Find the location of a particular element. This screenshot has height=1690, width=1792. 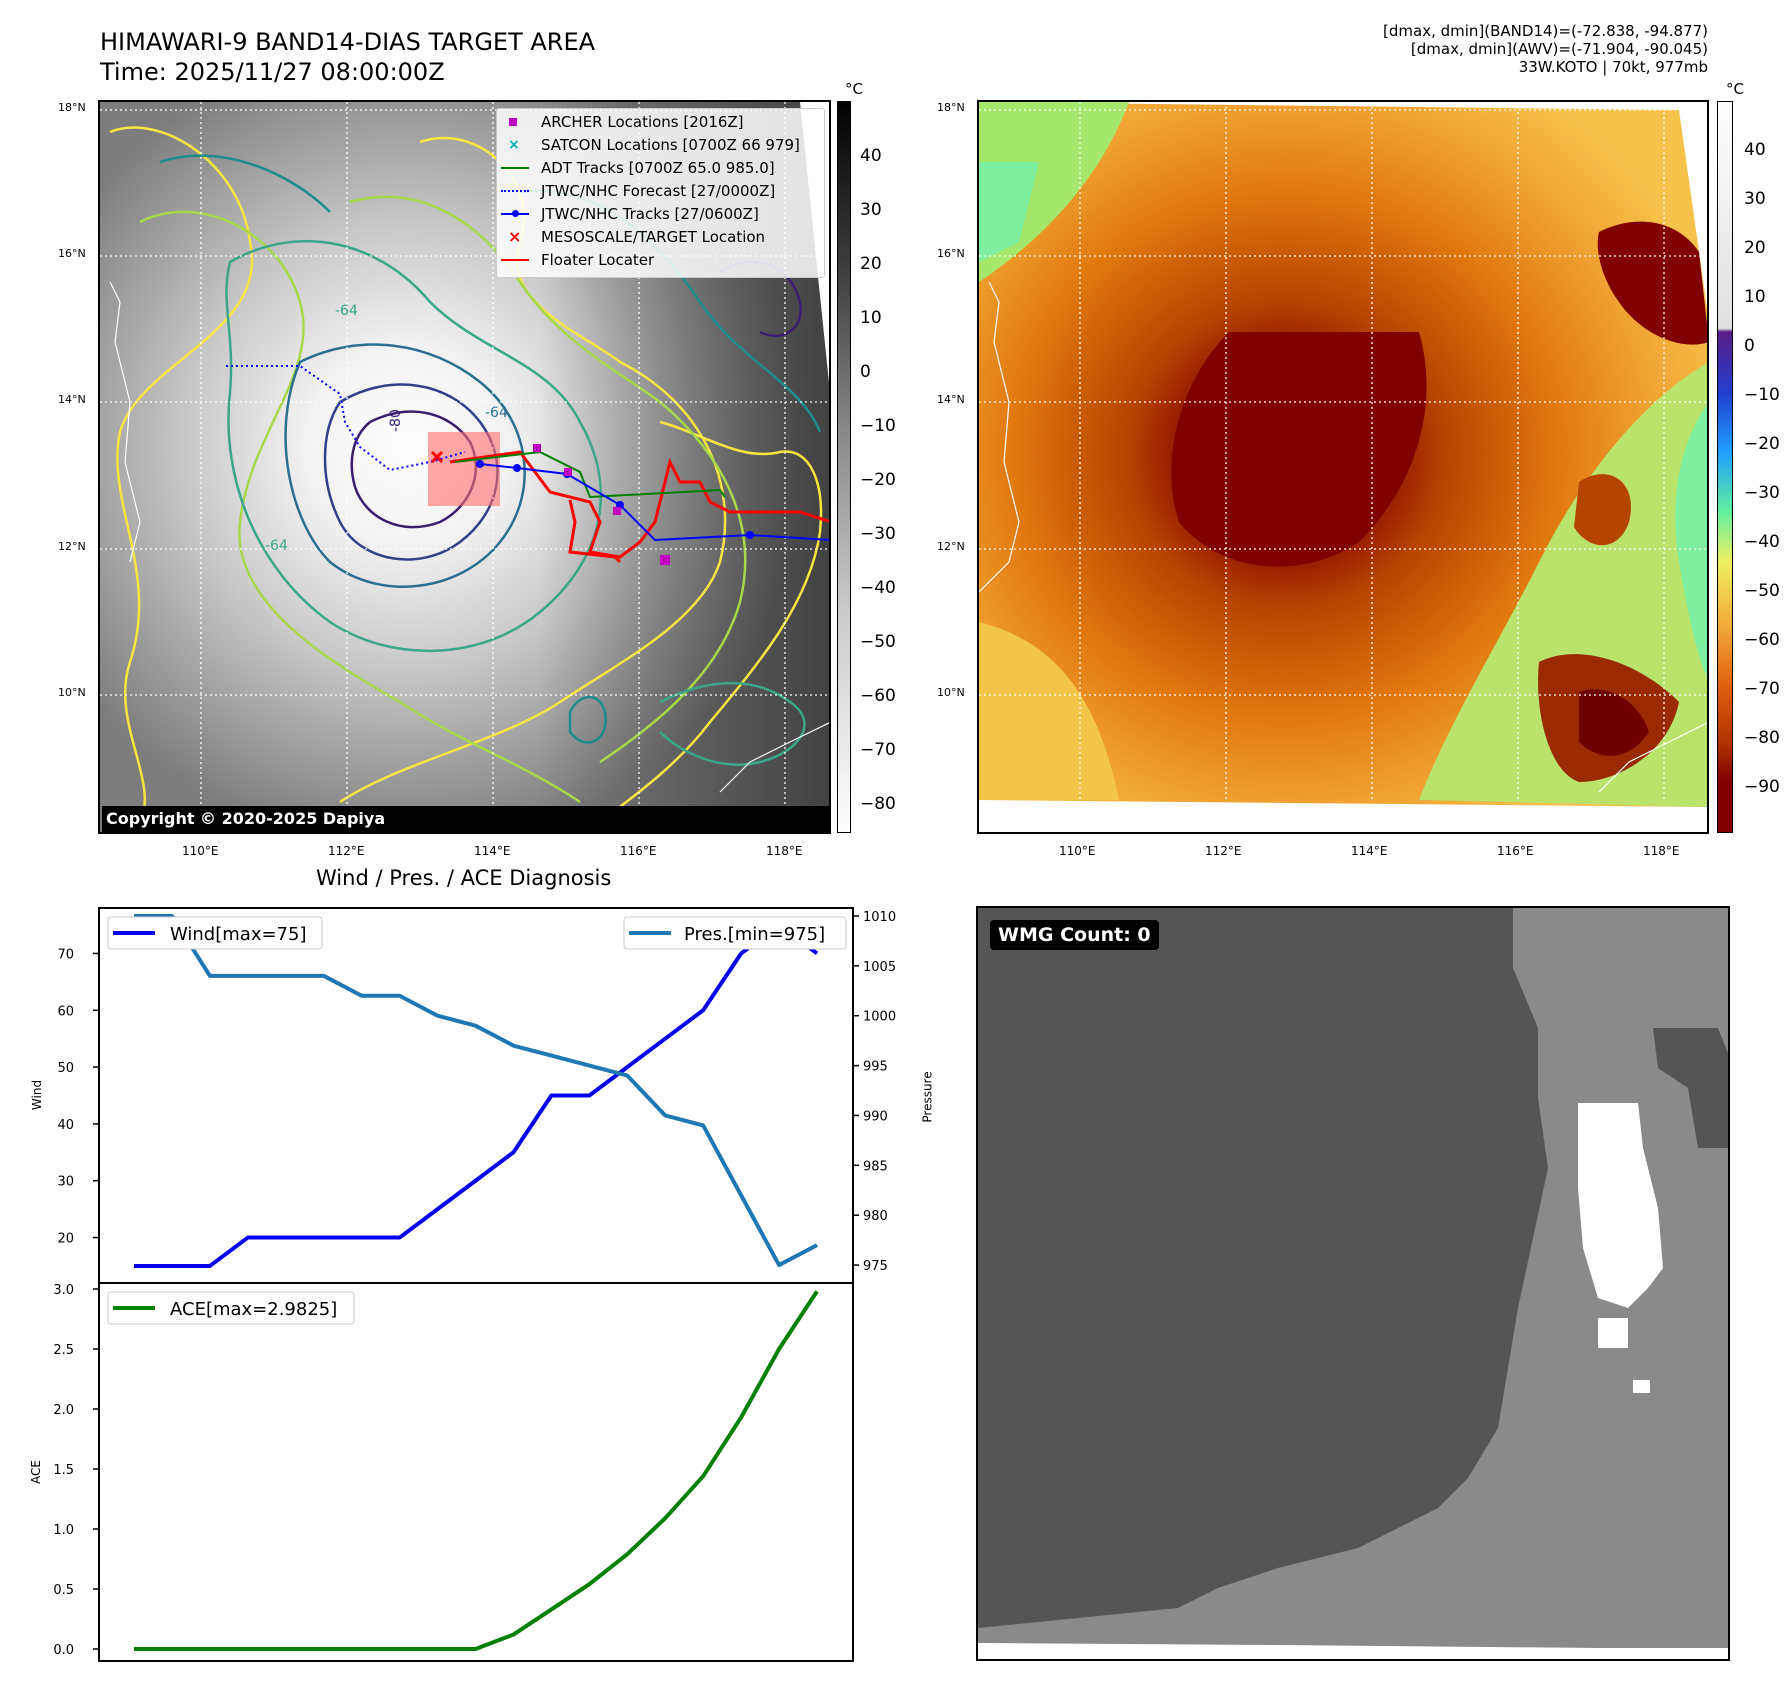

wind-ytick-label: 20 is located at coordinates (65, 1239).